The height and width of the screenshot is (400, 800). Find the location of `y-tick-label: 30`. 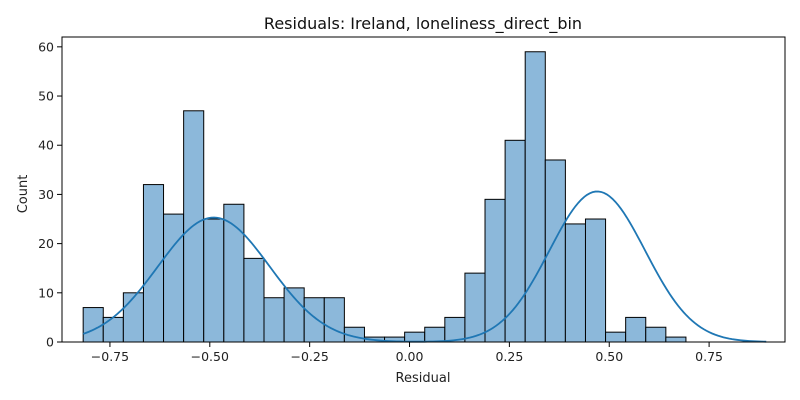

y-tick-label: 30 is located at coordinates (46, 194).